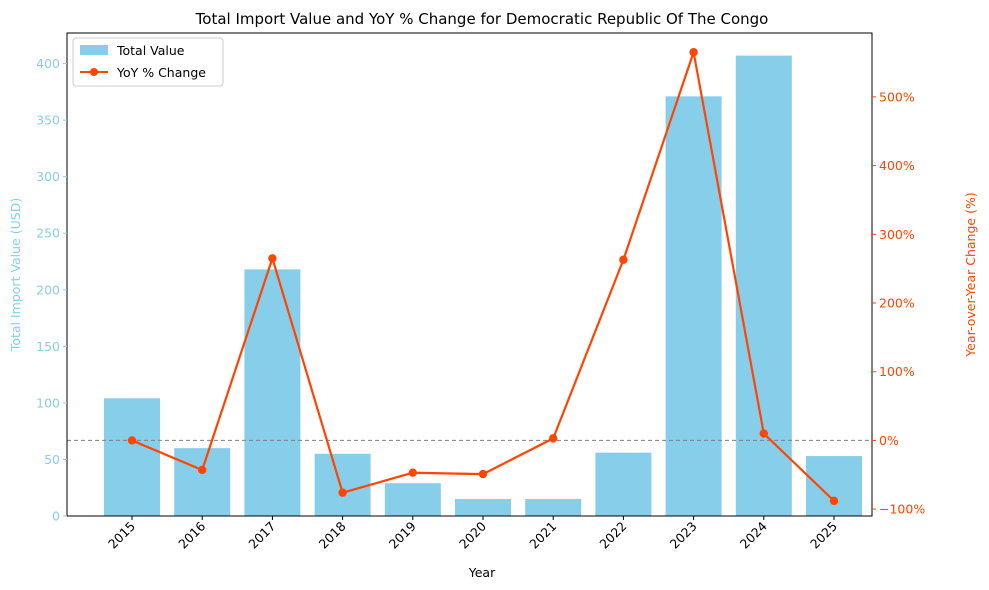  I want to click on left-tick-label: 350, so click(48, 120).